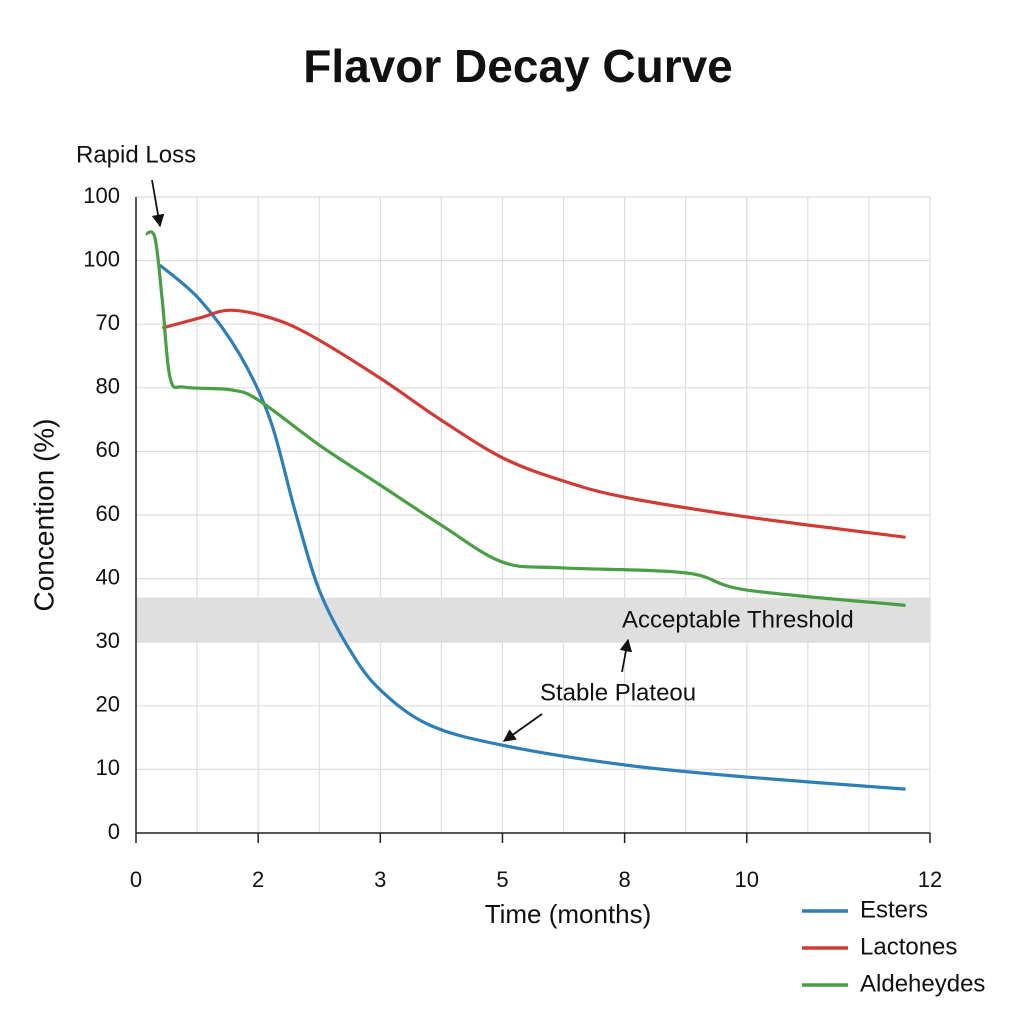 The height and width of the screenshot is (1024, 1024). I want to click on x-axis-label: Time (months), so click(568, 914).